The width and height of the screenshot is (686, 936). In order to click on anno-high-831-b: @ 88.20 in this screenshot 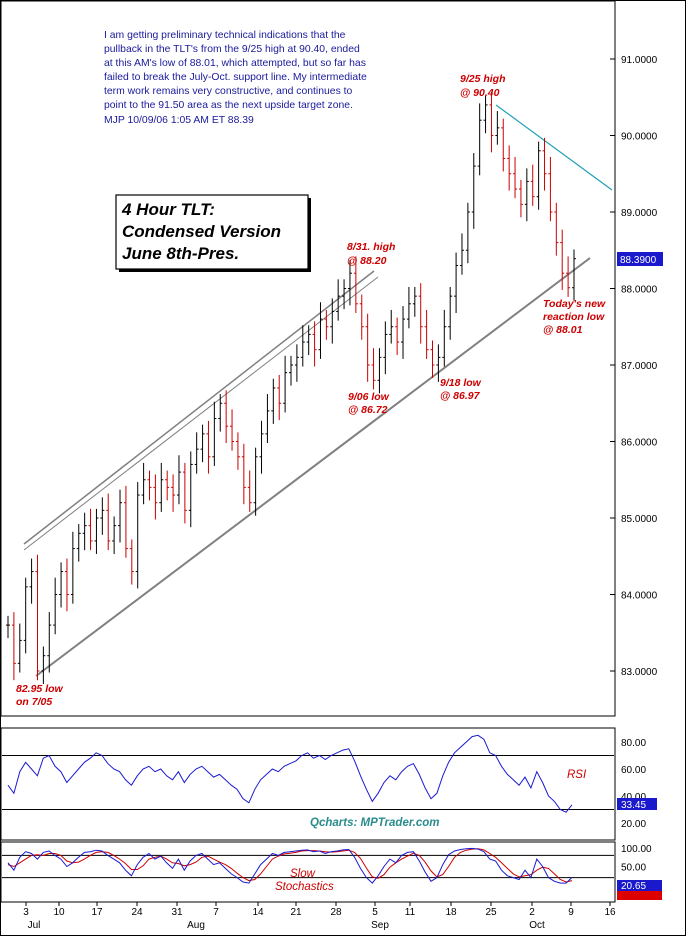, I will do `click(367, 261)`.